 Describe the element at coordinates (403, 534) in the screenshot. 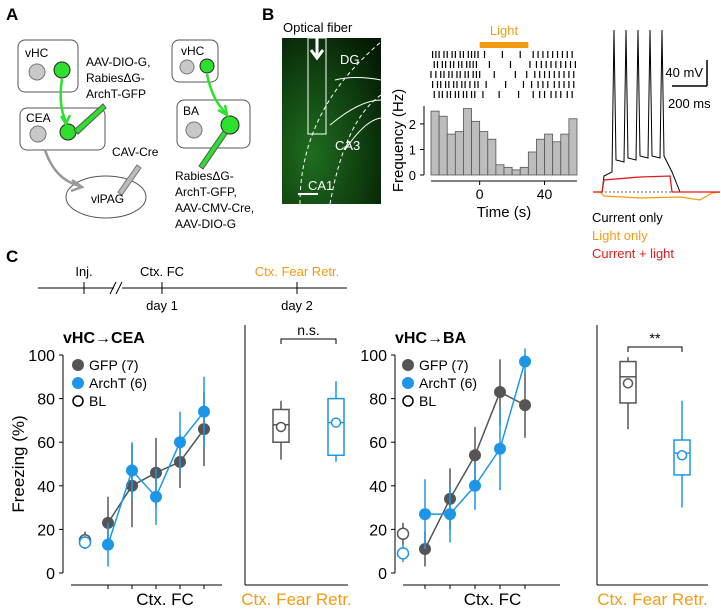

I see `baseline-point` at that location.